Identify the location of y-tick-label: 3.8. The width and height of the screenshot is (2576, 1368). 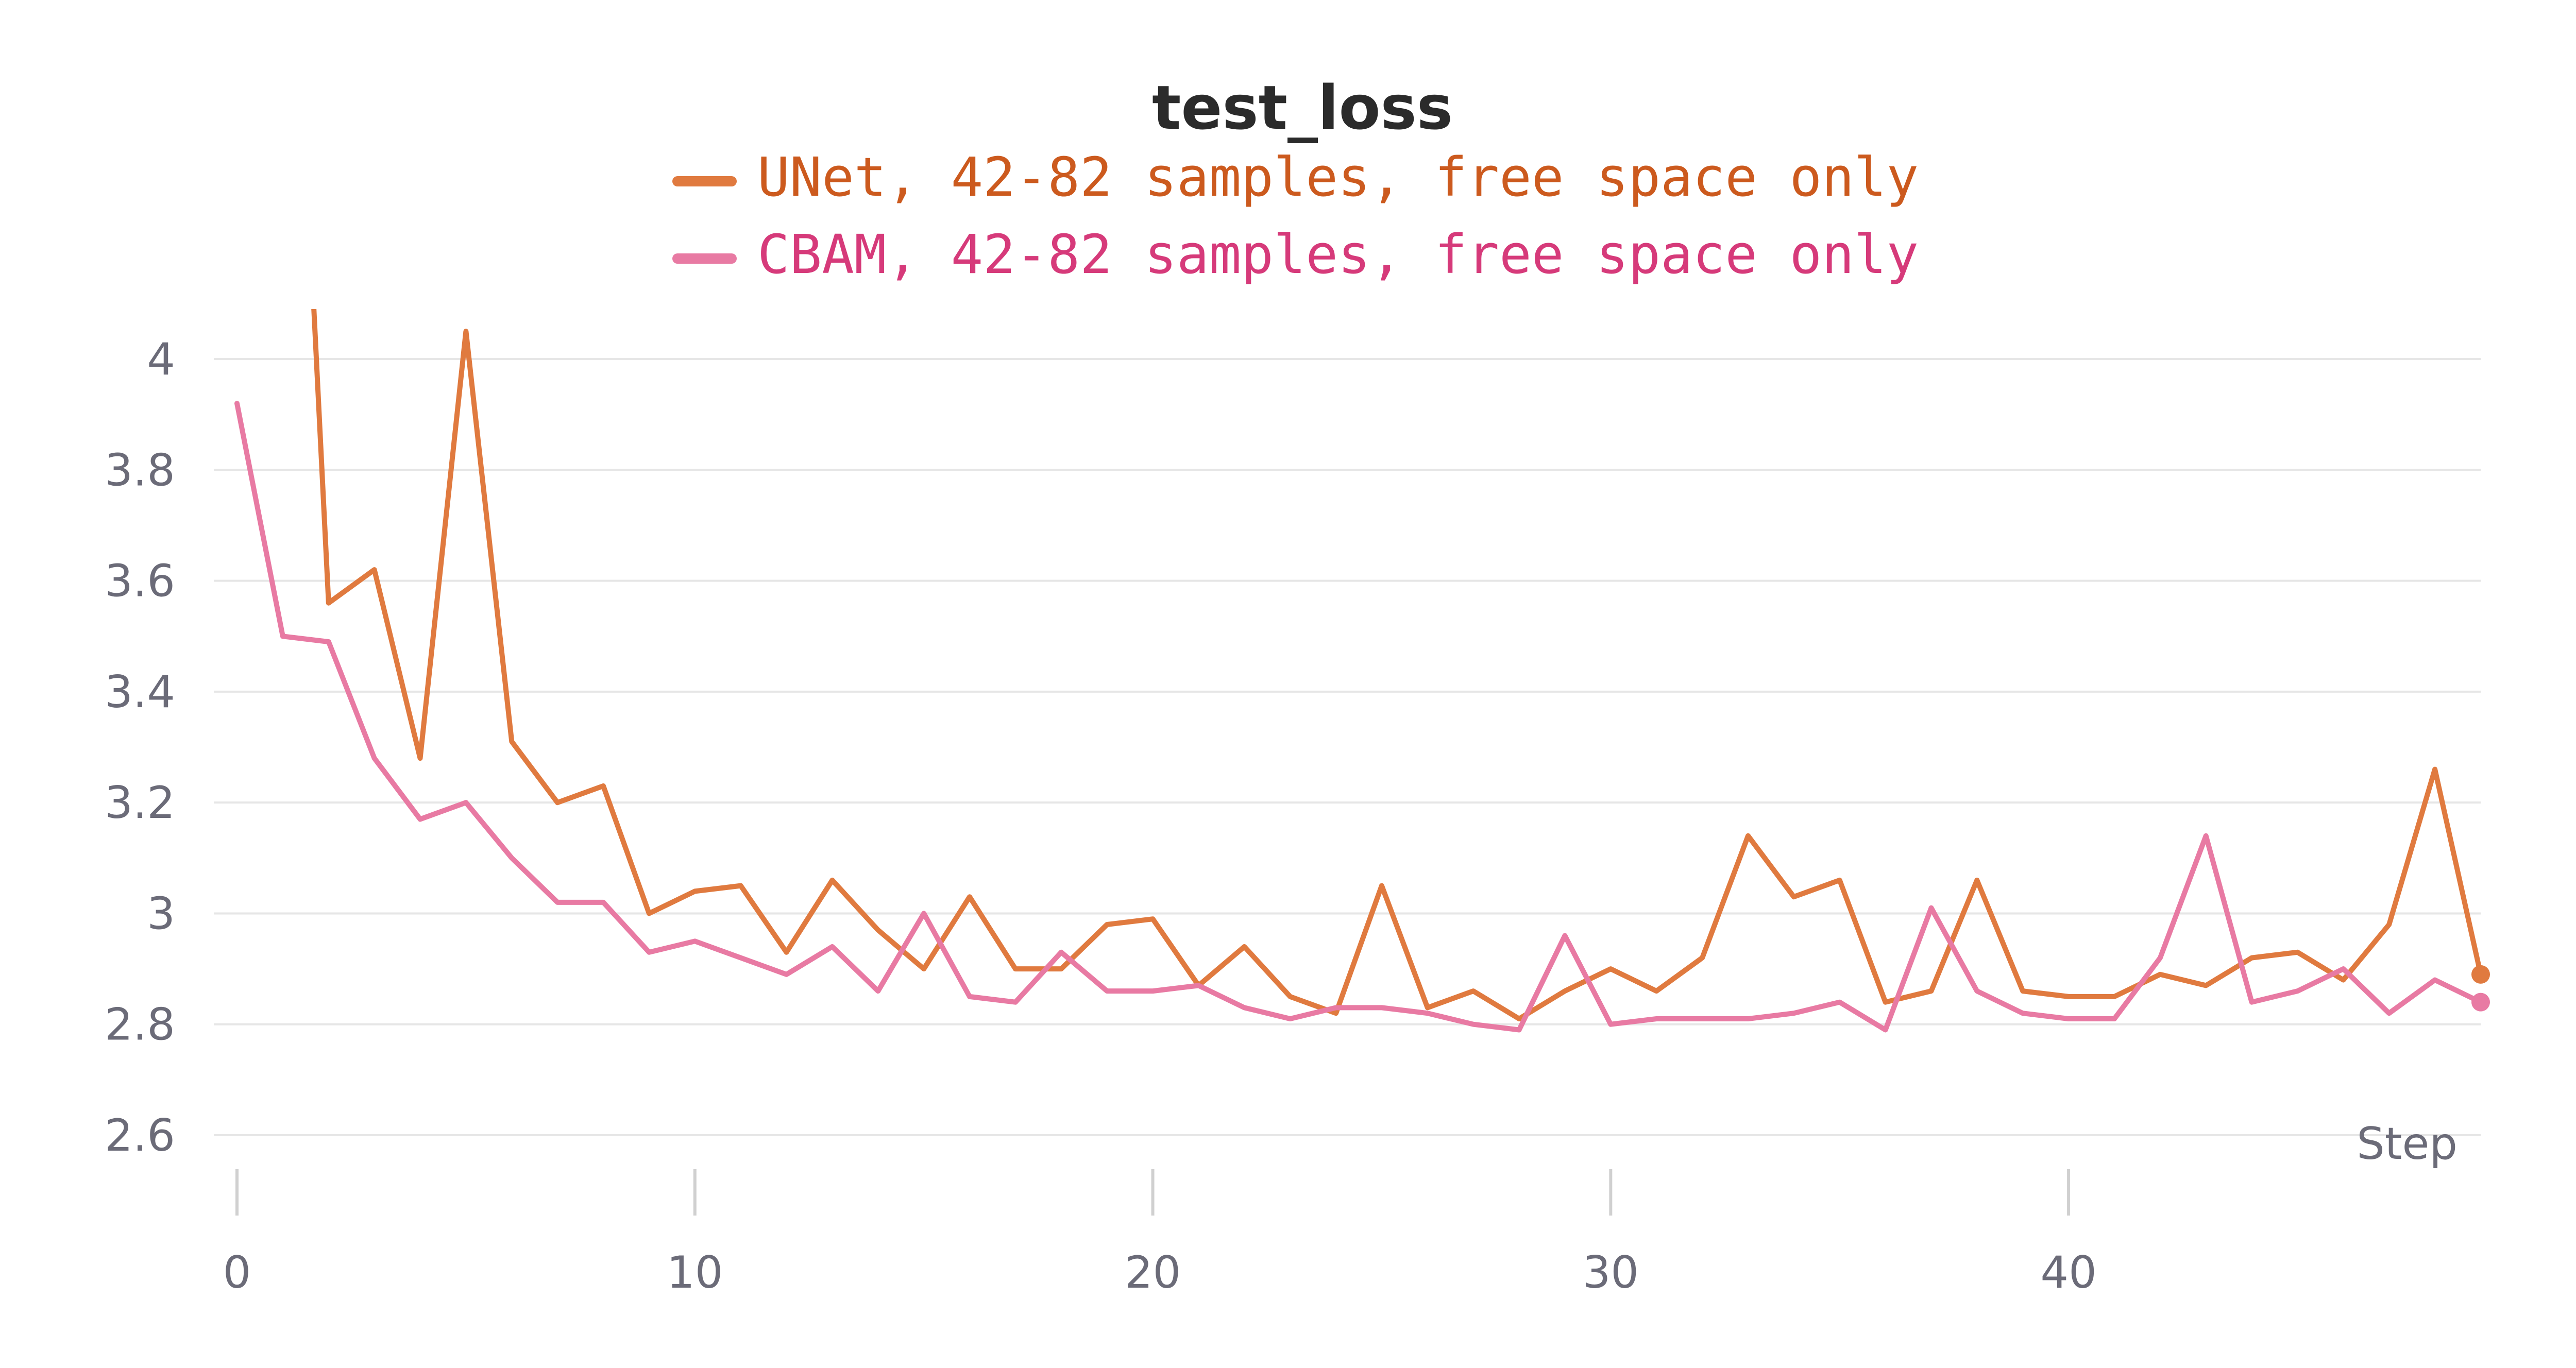
(140, 470).